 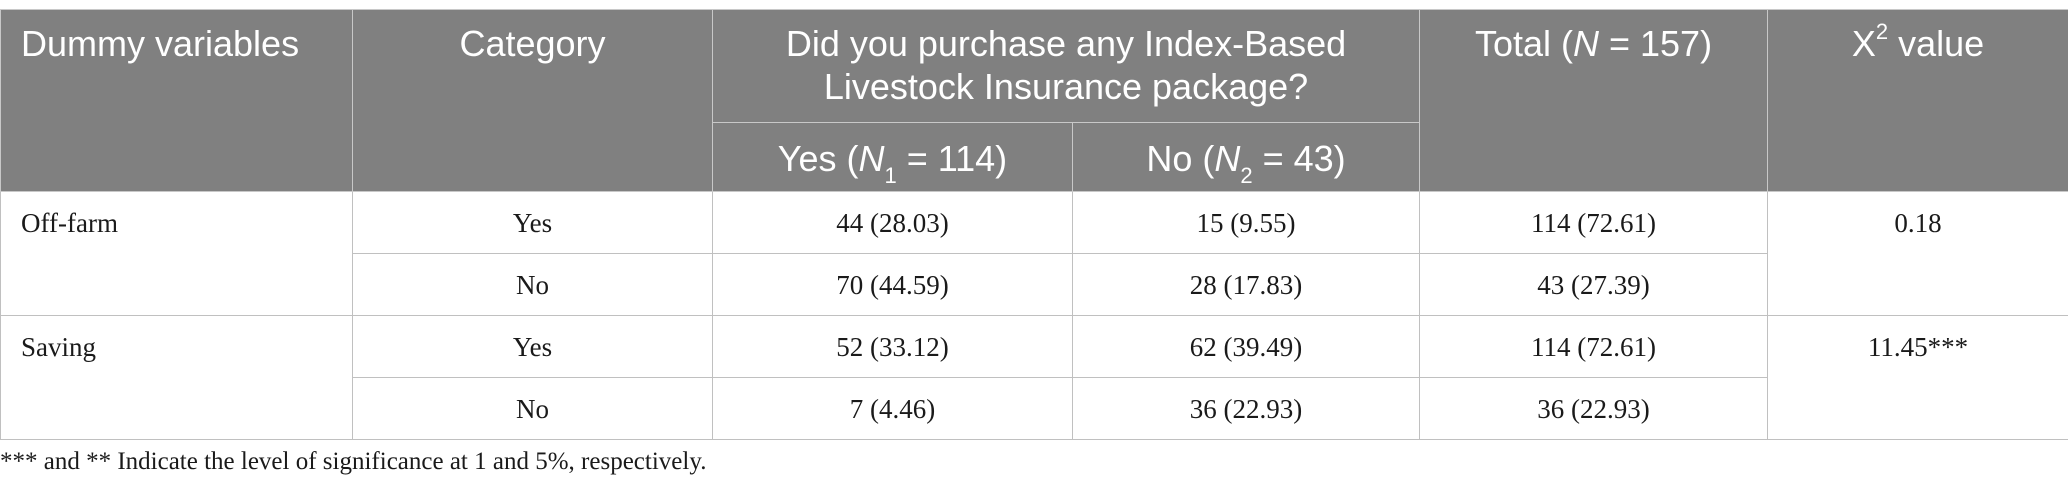 What do you see at coordinates (1917, 377) in the screenshot?
I see `chi-square-cell: 11.45***` at bounding box center [1917, 377].